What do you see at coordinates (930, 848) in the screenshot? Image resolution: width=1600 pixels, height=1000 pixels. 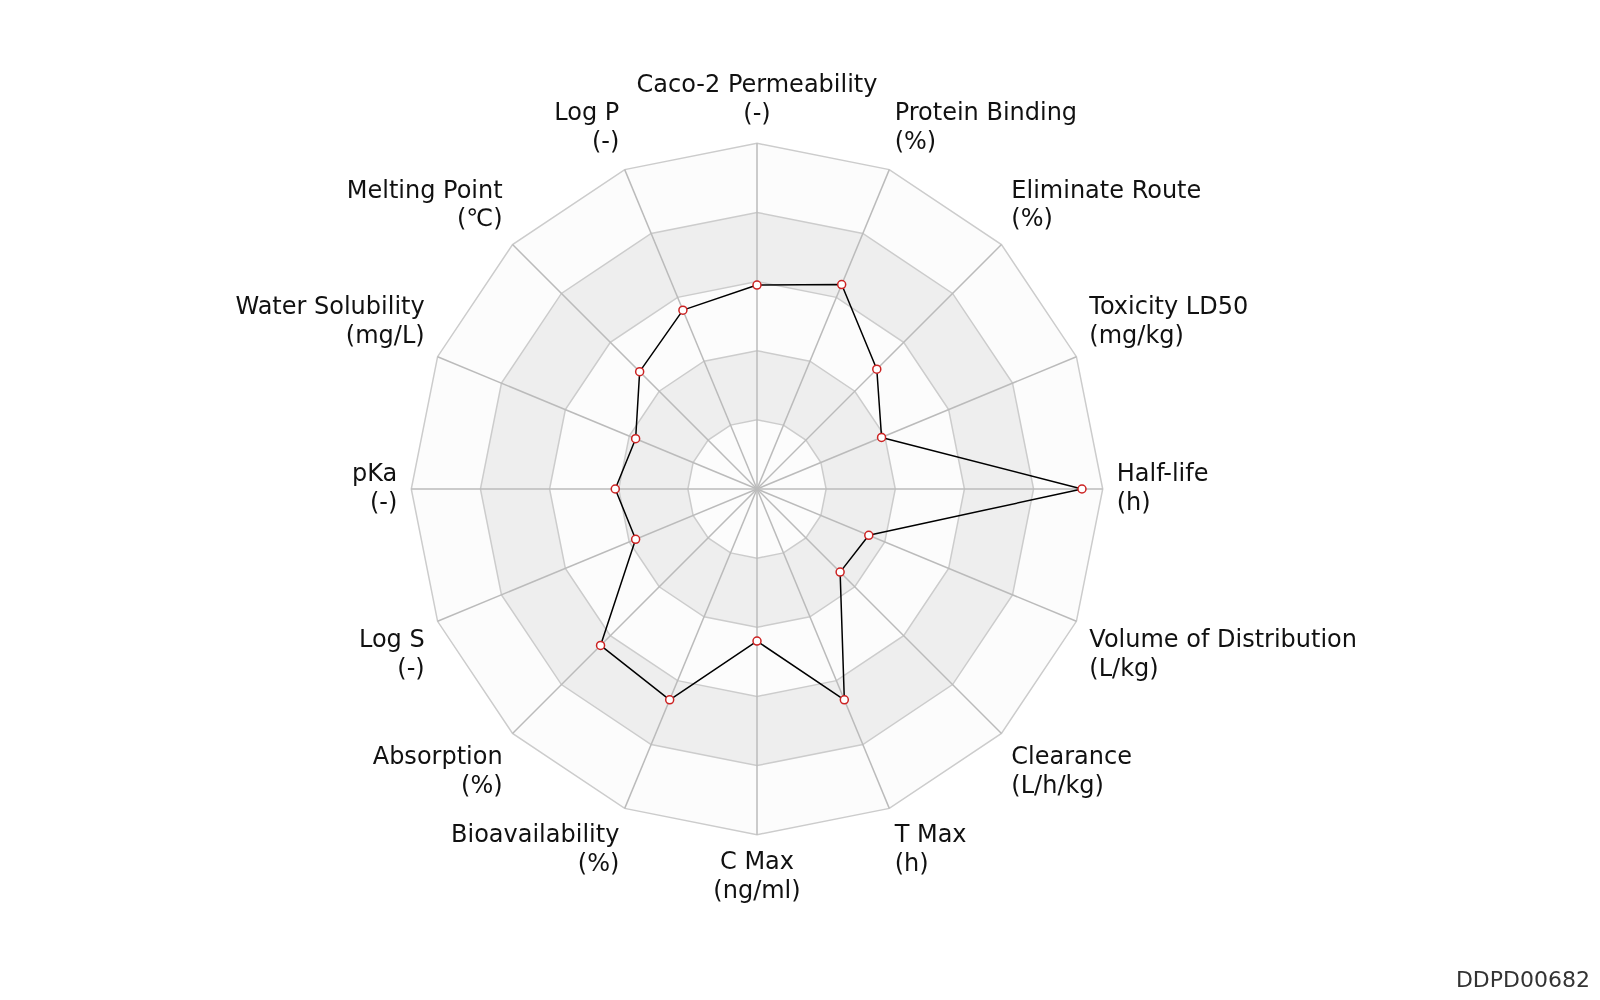 I see `spoke-label: T Max (h)` at bounding box center [930, 848].